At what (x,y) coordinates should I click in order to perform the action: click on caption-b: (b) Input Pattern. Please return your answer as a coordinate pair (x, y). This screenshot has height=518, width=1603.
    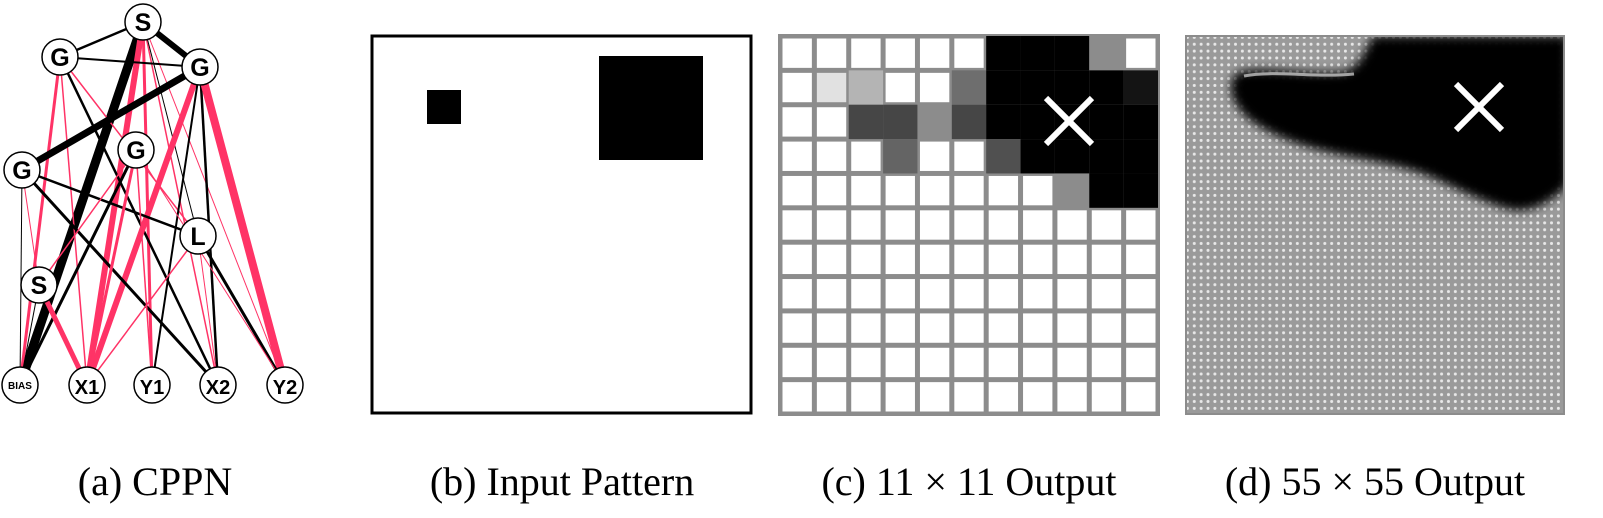
    Looking at the image, I should click on (562, 481).